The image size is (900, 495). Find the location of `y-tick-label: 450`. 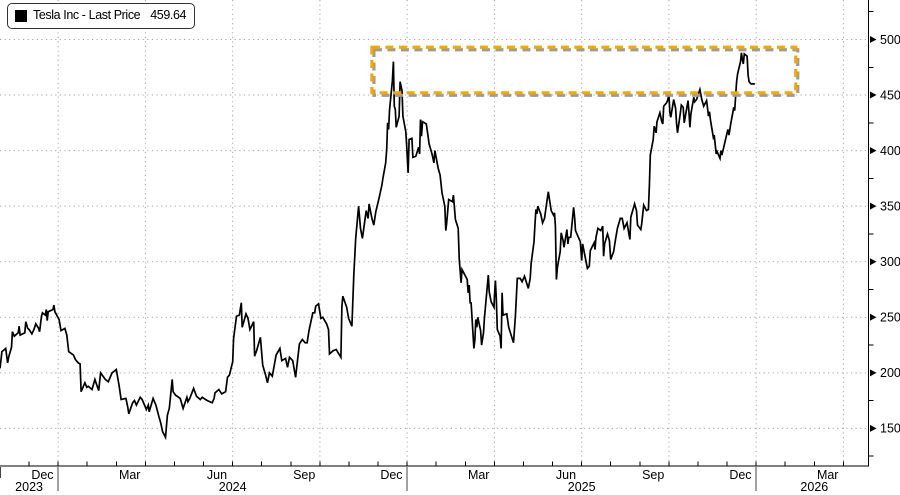

y-tick-label: 450 is located at coordinates (890, 95).